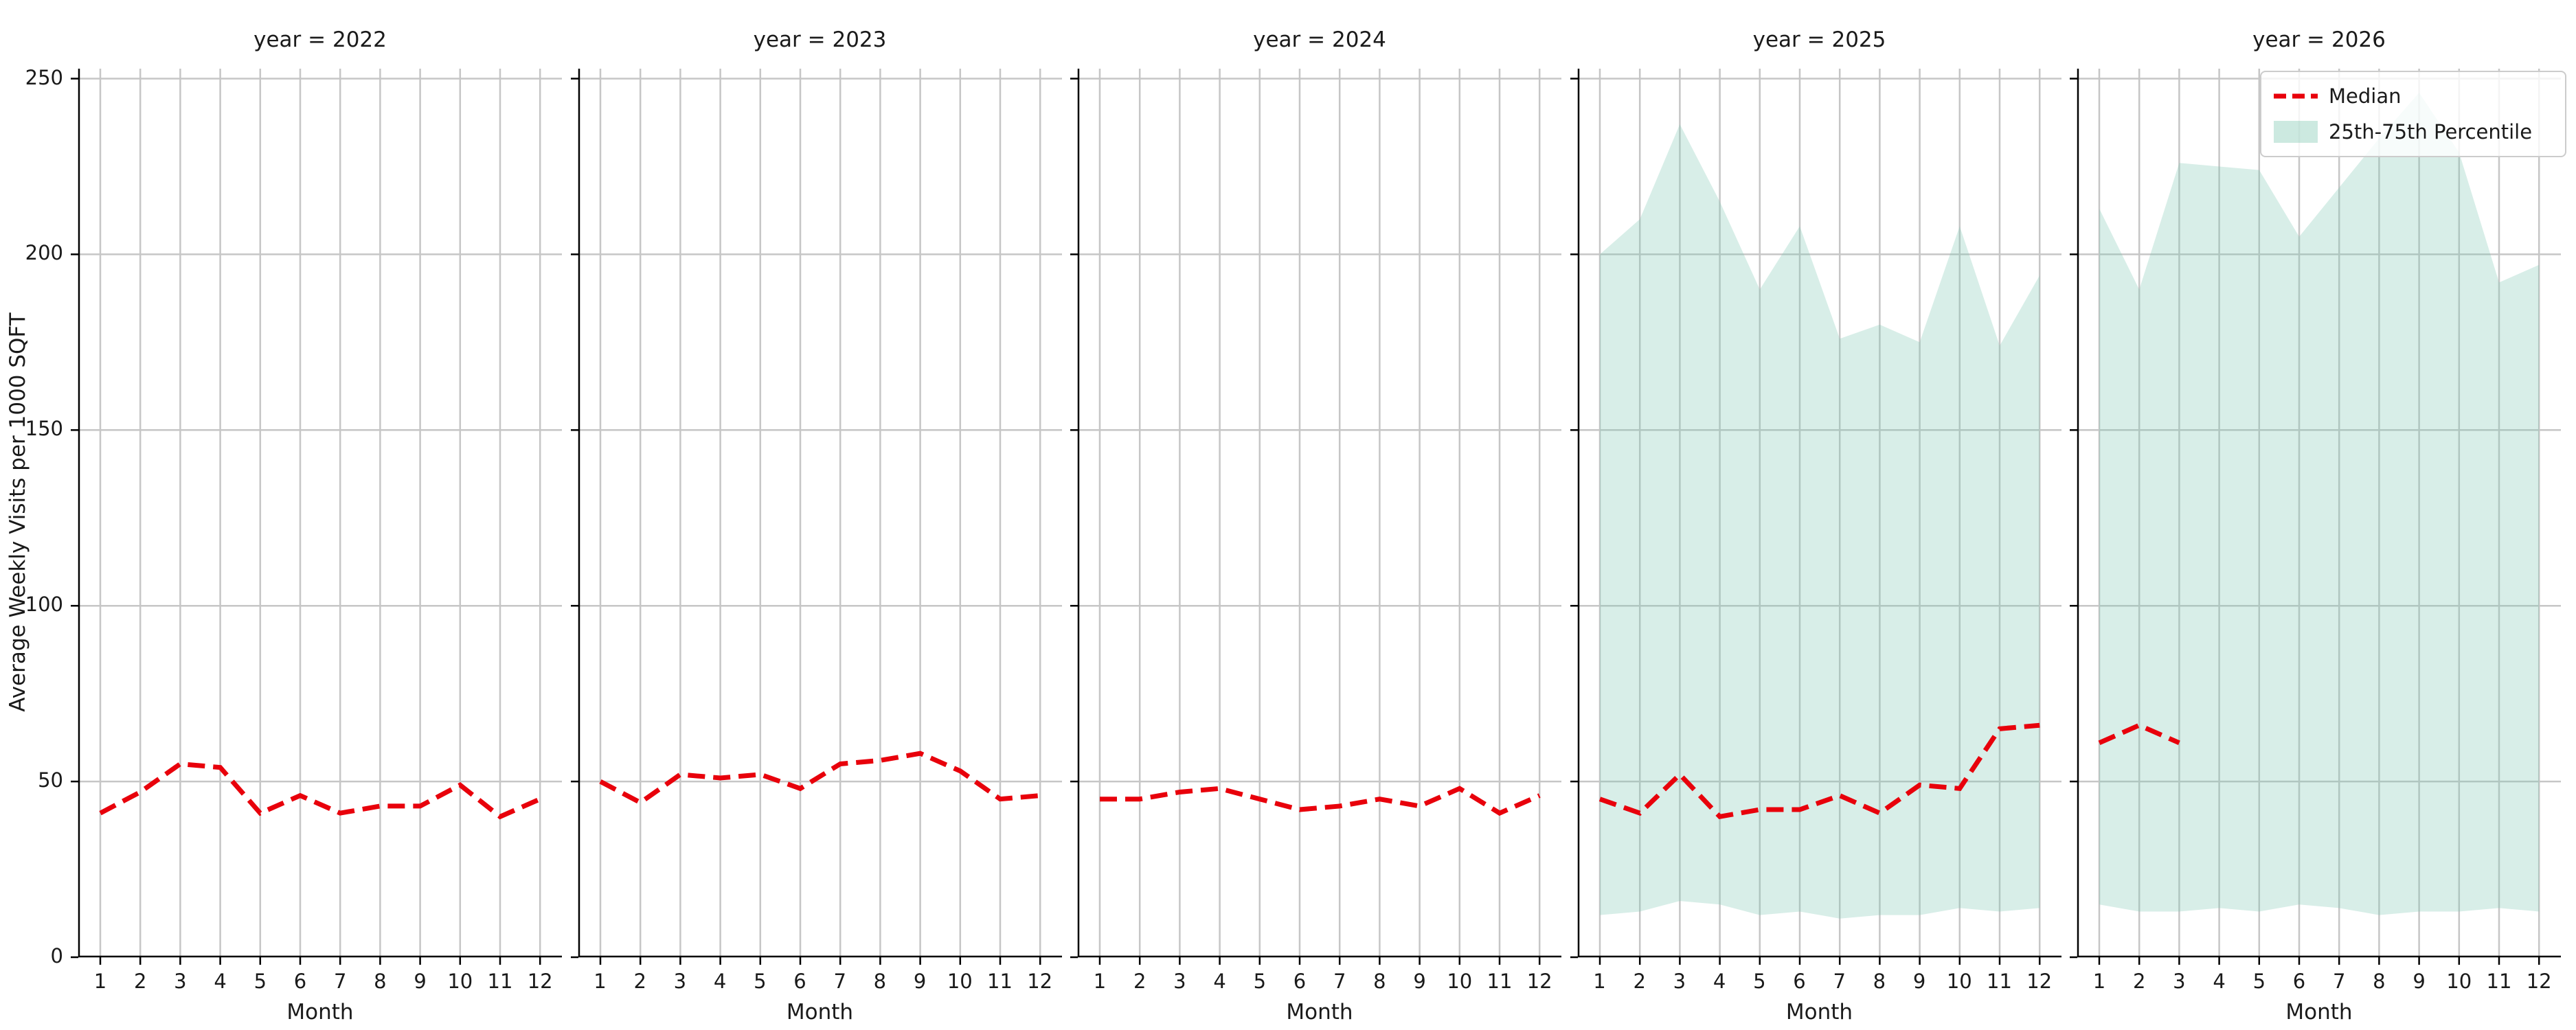 Image resolution: width=2576 pixels, height=1030 pixels. I want to click on x-tick-label-2023-8: 8, so click(880, 981).